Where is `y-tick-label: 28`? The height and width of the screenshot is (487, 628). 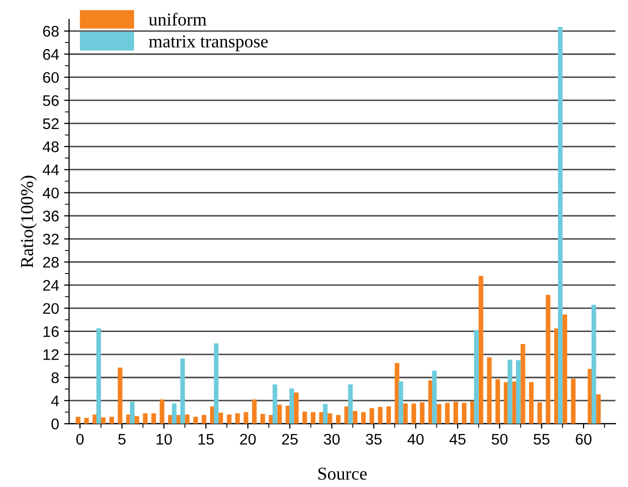
y-tick-label: 28 is located at coordinates (51, 262).